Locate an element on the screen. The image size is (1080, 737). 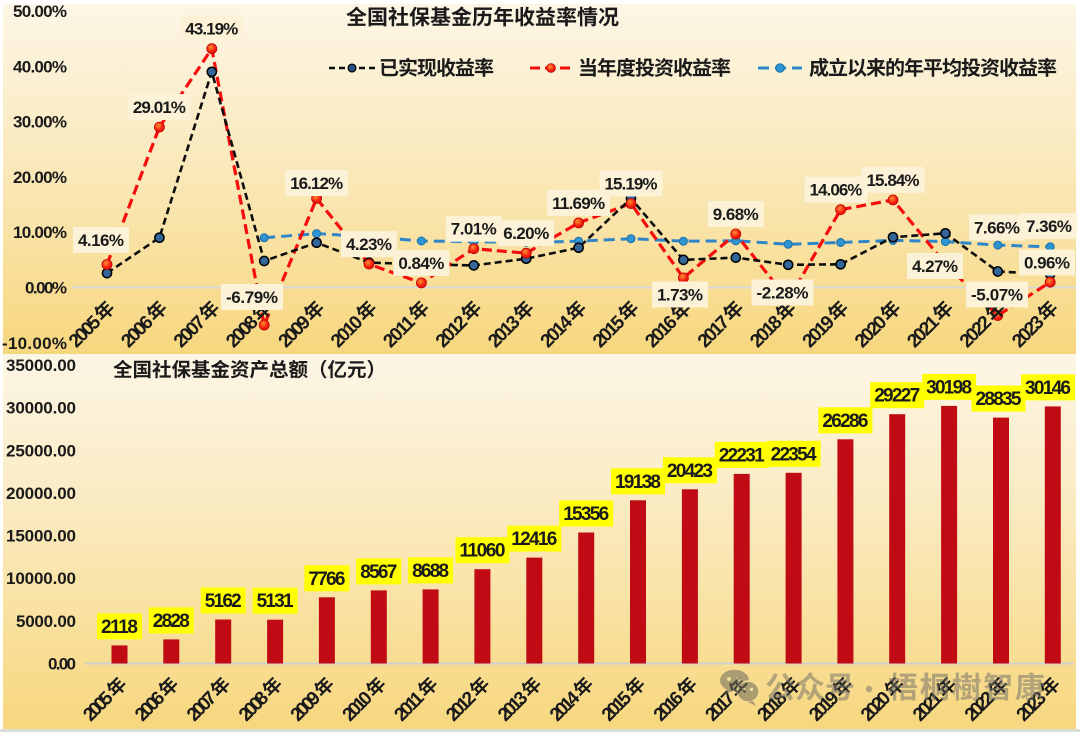
svg-text: 0.96% is located at coordinates (1047, 263).